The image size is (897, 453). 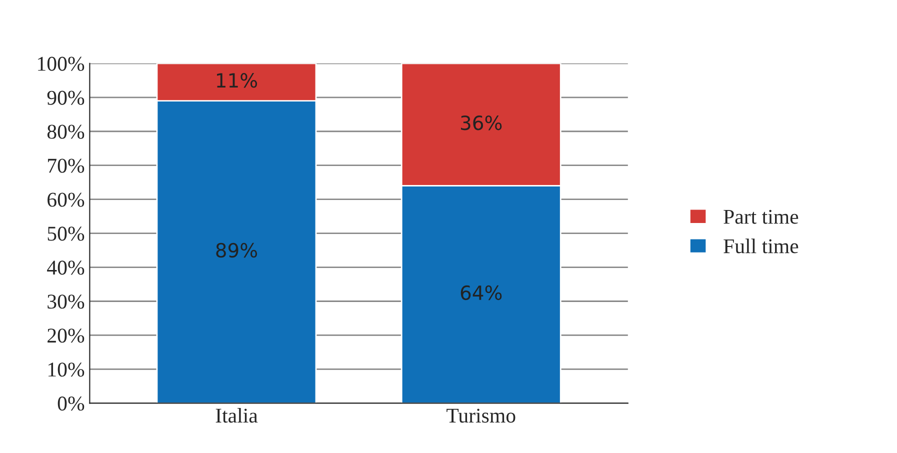 I want to click on data-label: 36%, so click(x=481, y=123).